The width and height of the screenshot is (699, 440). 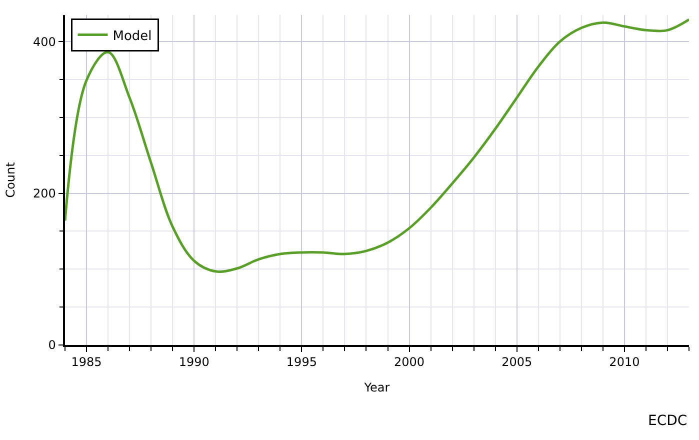 I want to click on x-axis-title: Year, so click(x=376, y=387).